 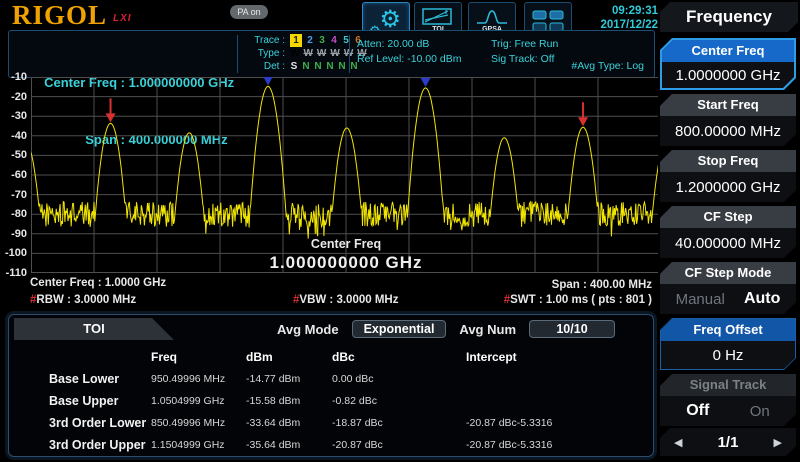 I want to click on status-swt: #SWT : 1.00 ms ( pts : 801 ), so click(x=577, y=300).